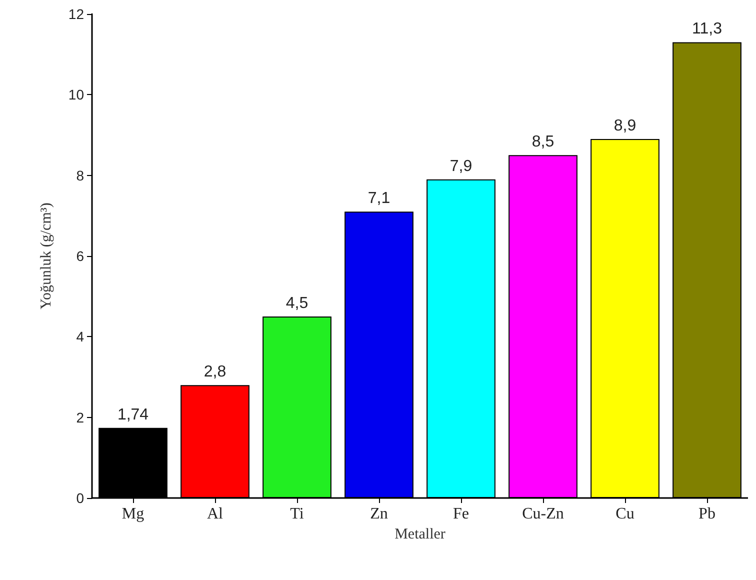  Describe the element at coordinates (707, 29) in the screenshot. I see `data-label: 11,3` at that location.